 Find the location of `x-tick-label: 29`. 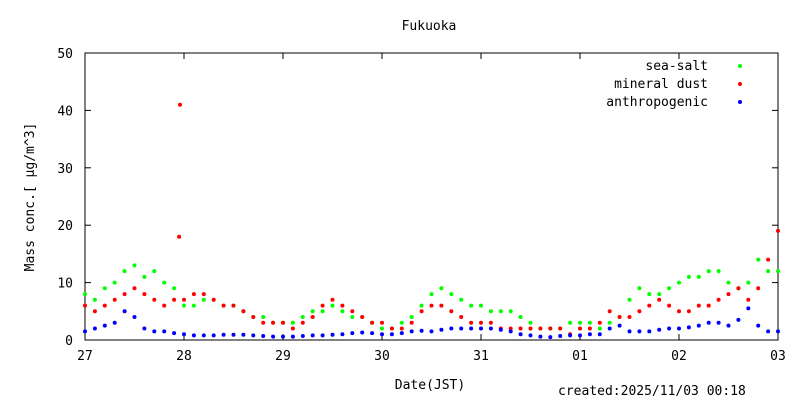

x-tick-label: 29 is located at coordinates (283, 356).